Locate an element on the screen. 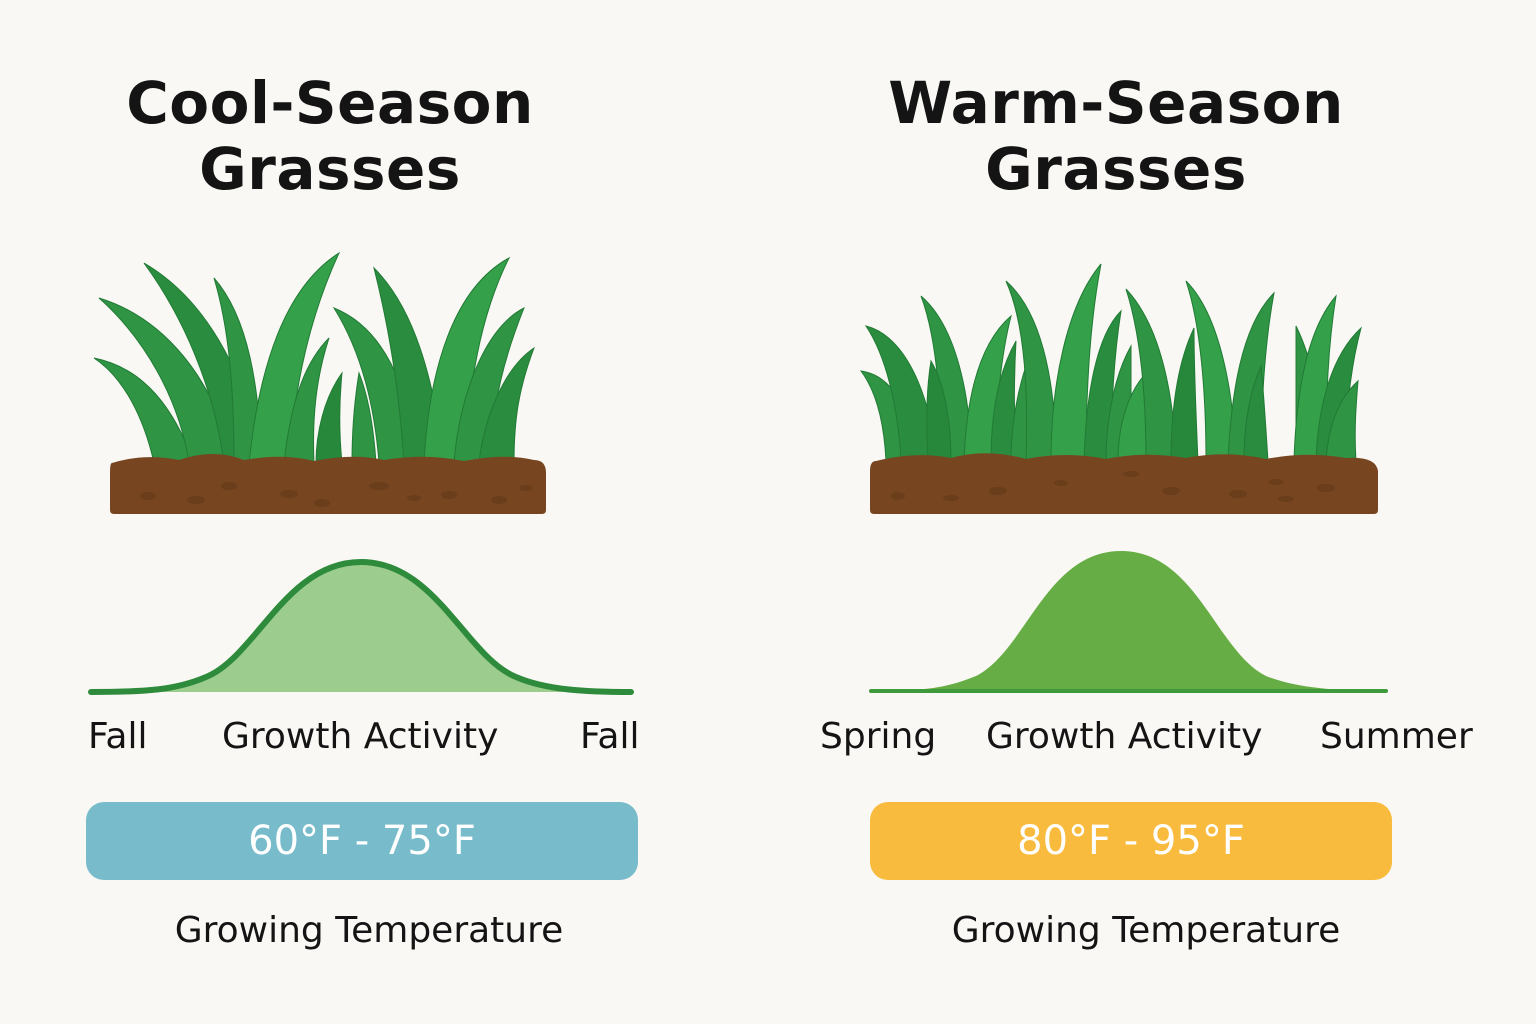  temperature-range-badge: 60°F - 75°F is located at coordinates (362, 841).